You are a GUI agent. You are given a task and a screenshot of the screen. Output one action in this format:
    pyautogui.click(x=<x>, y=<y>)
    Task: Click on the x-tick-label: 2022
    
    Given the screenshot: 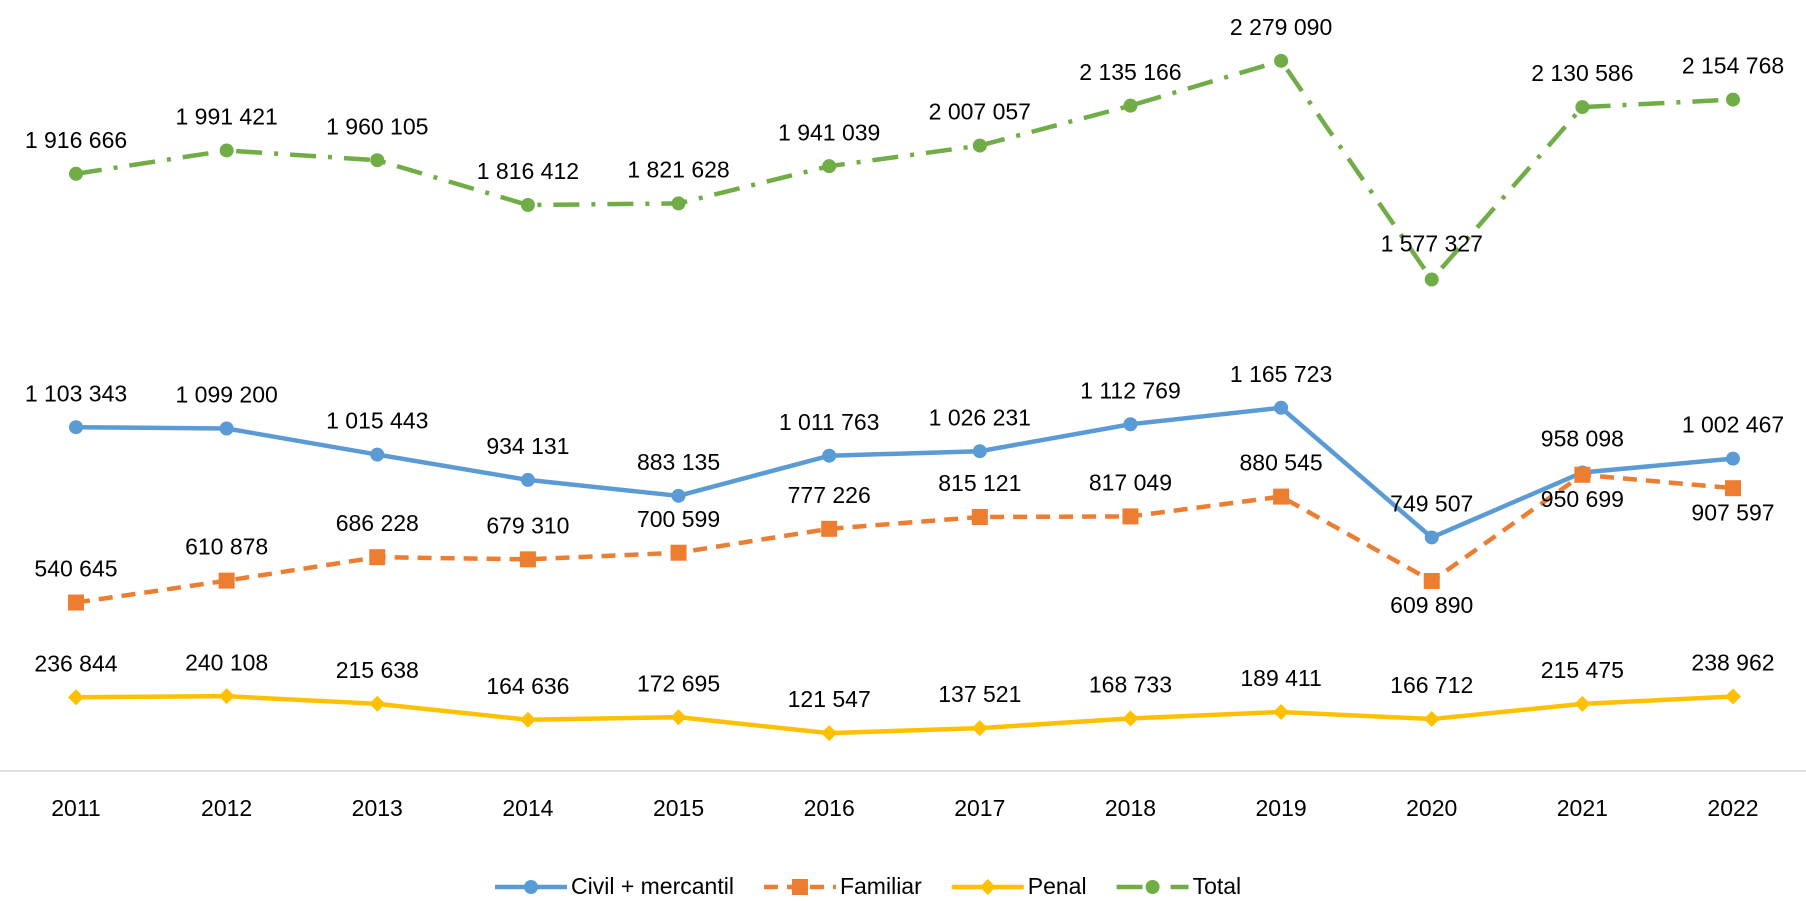 What is the action you would take?
    pyautogui.click(x=1732, y=808)
    